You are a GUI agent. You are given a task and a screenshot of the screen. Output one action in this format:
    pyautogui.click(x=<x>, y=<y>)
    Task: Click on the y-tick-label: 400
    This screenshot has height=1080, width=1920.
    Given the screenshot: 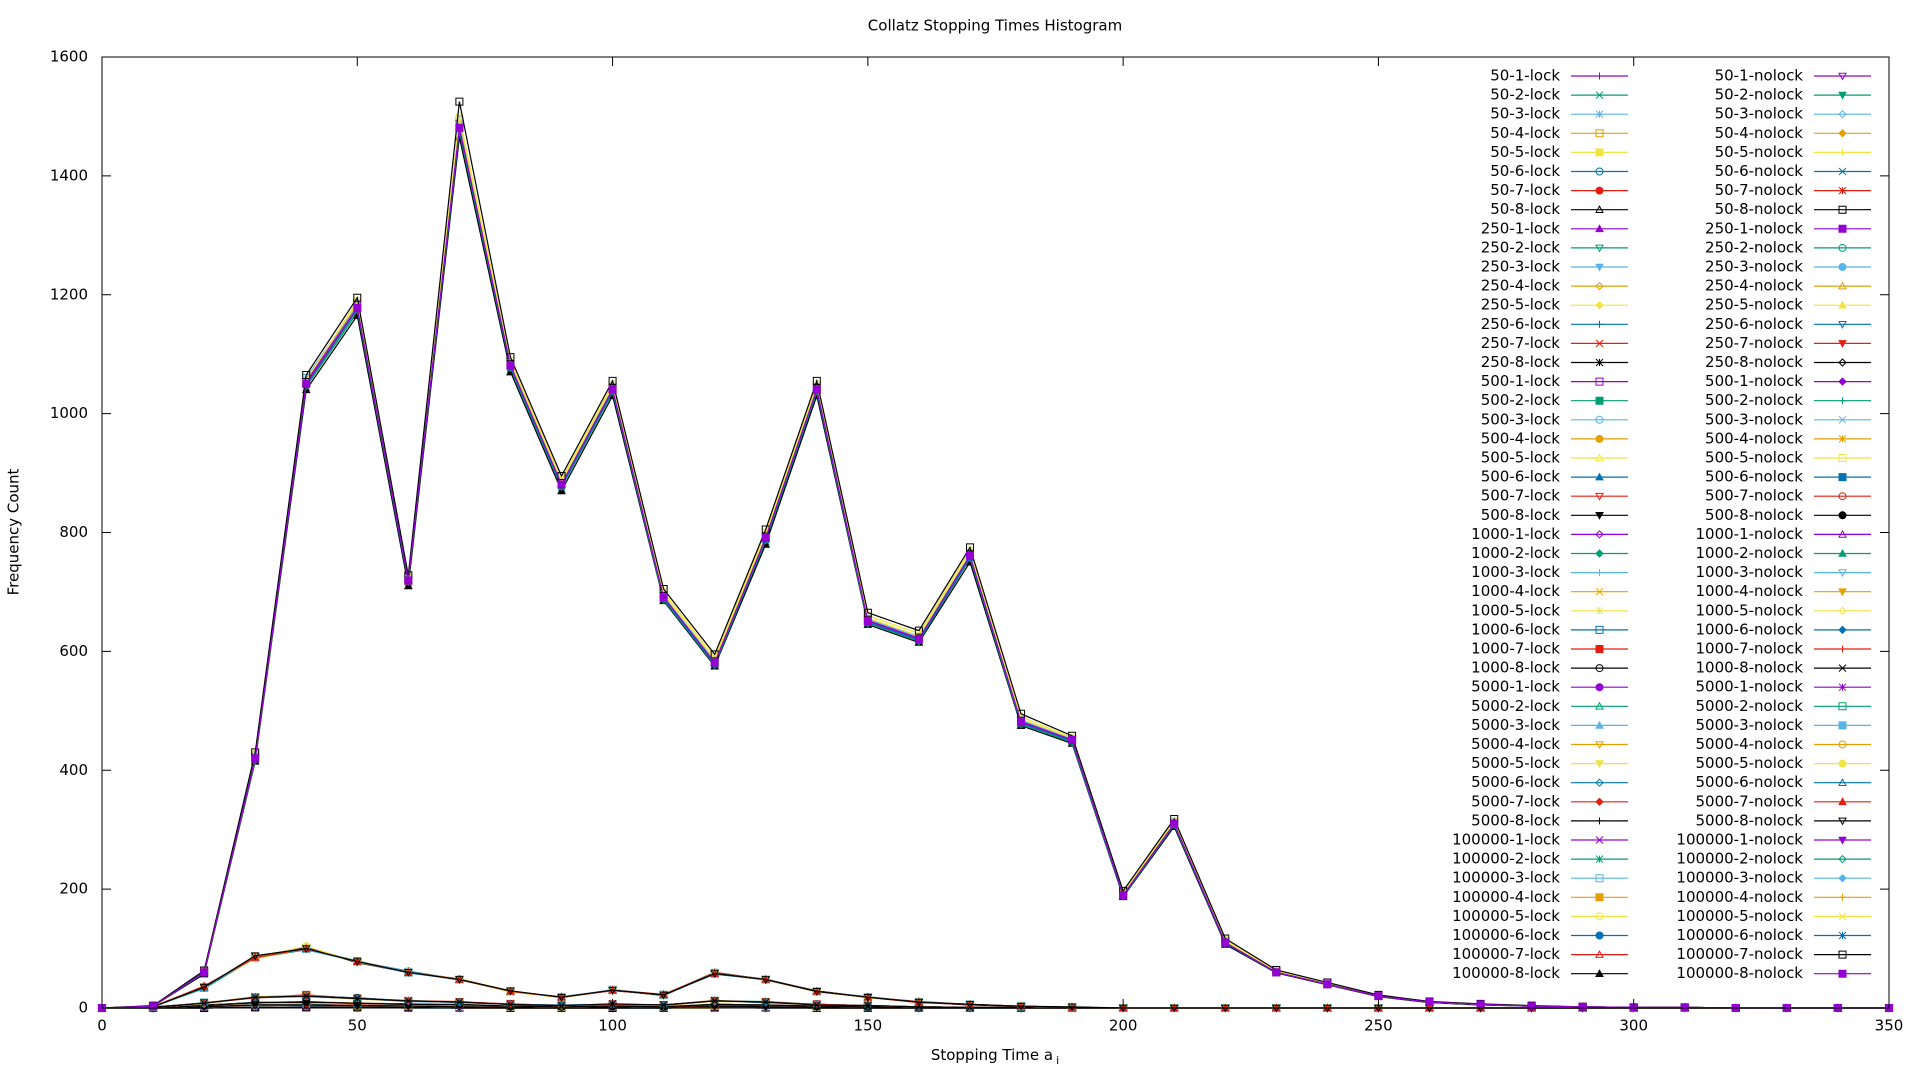 What is the action you would take?
    pyautogui.click(x=73, y=770)
    